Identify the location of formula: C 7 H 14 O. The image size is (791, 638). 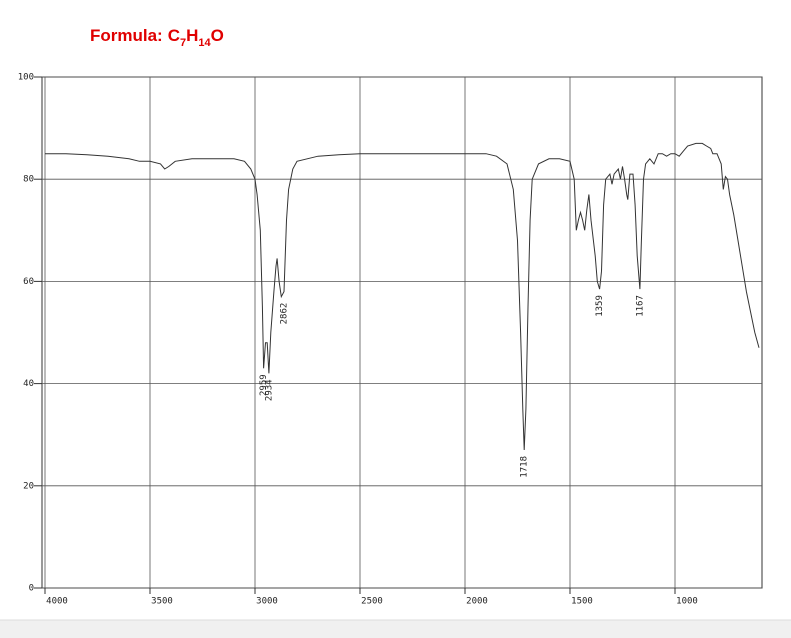
(196, 37).